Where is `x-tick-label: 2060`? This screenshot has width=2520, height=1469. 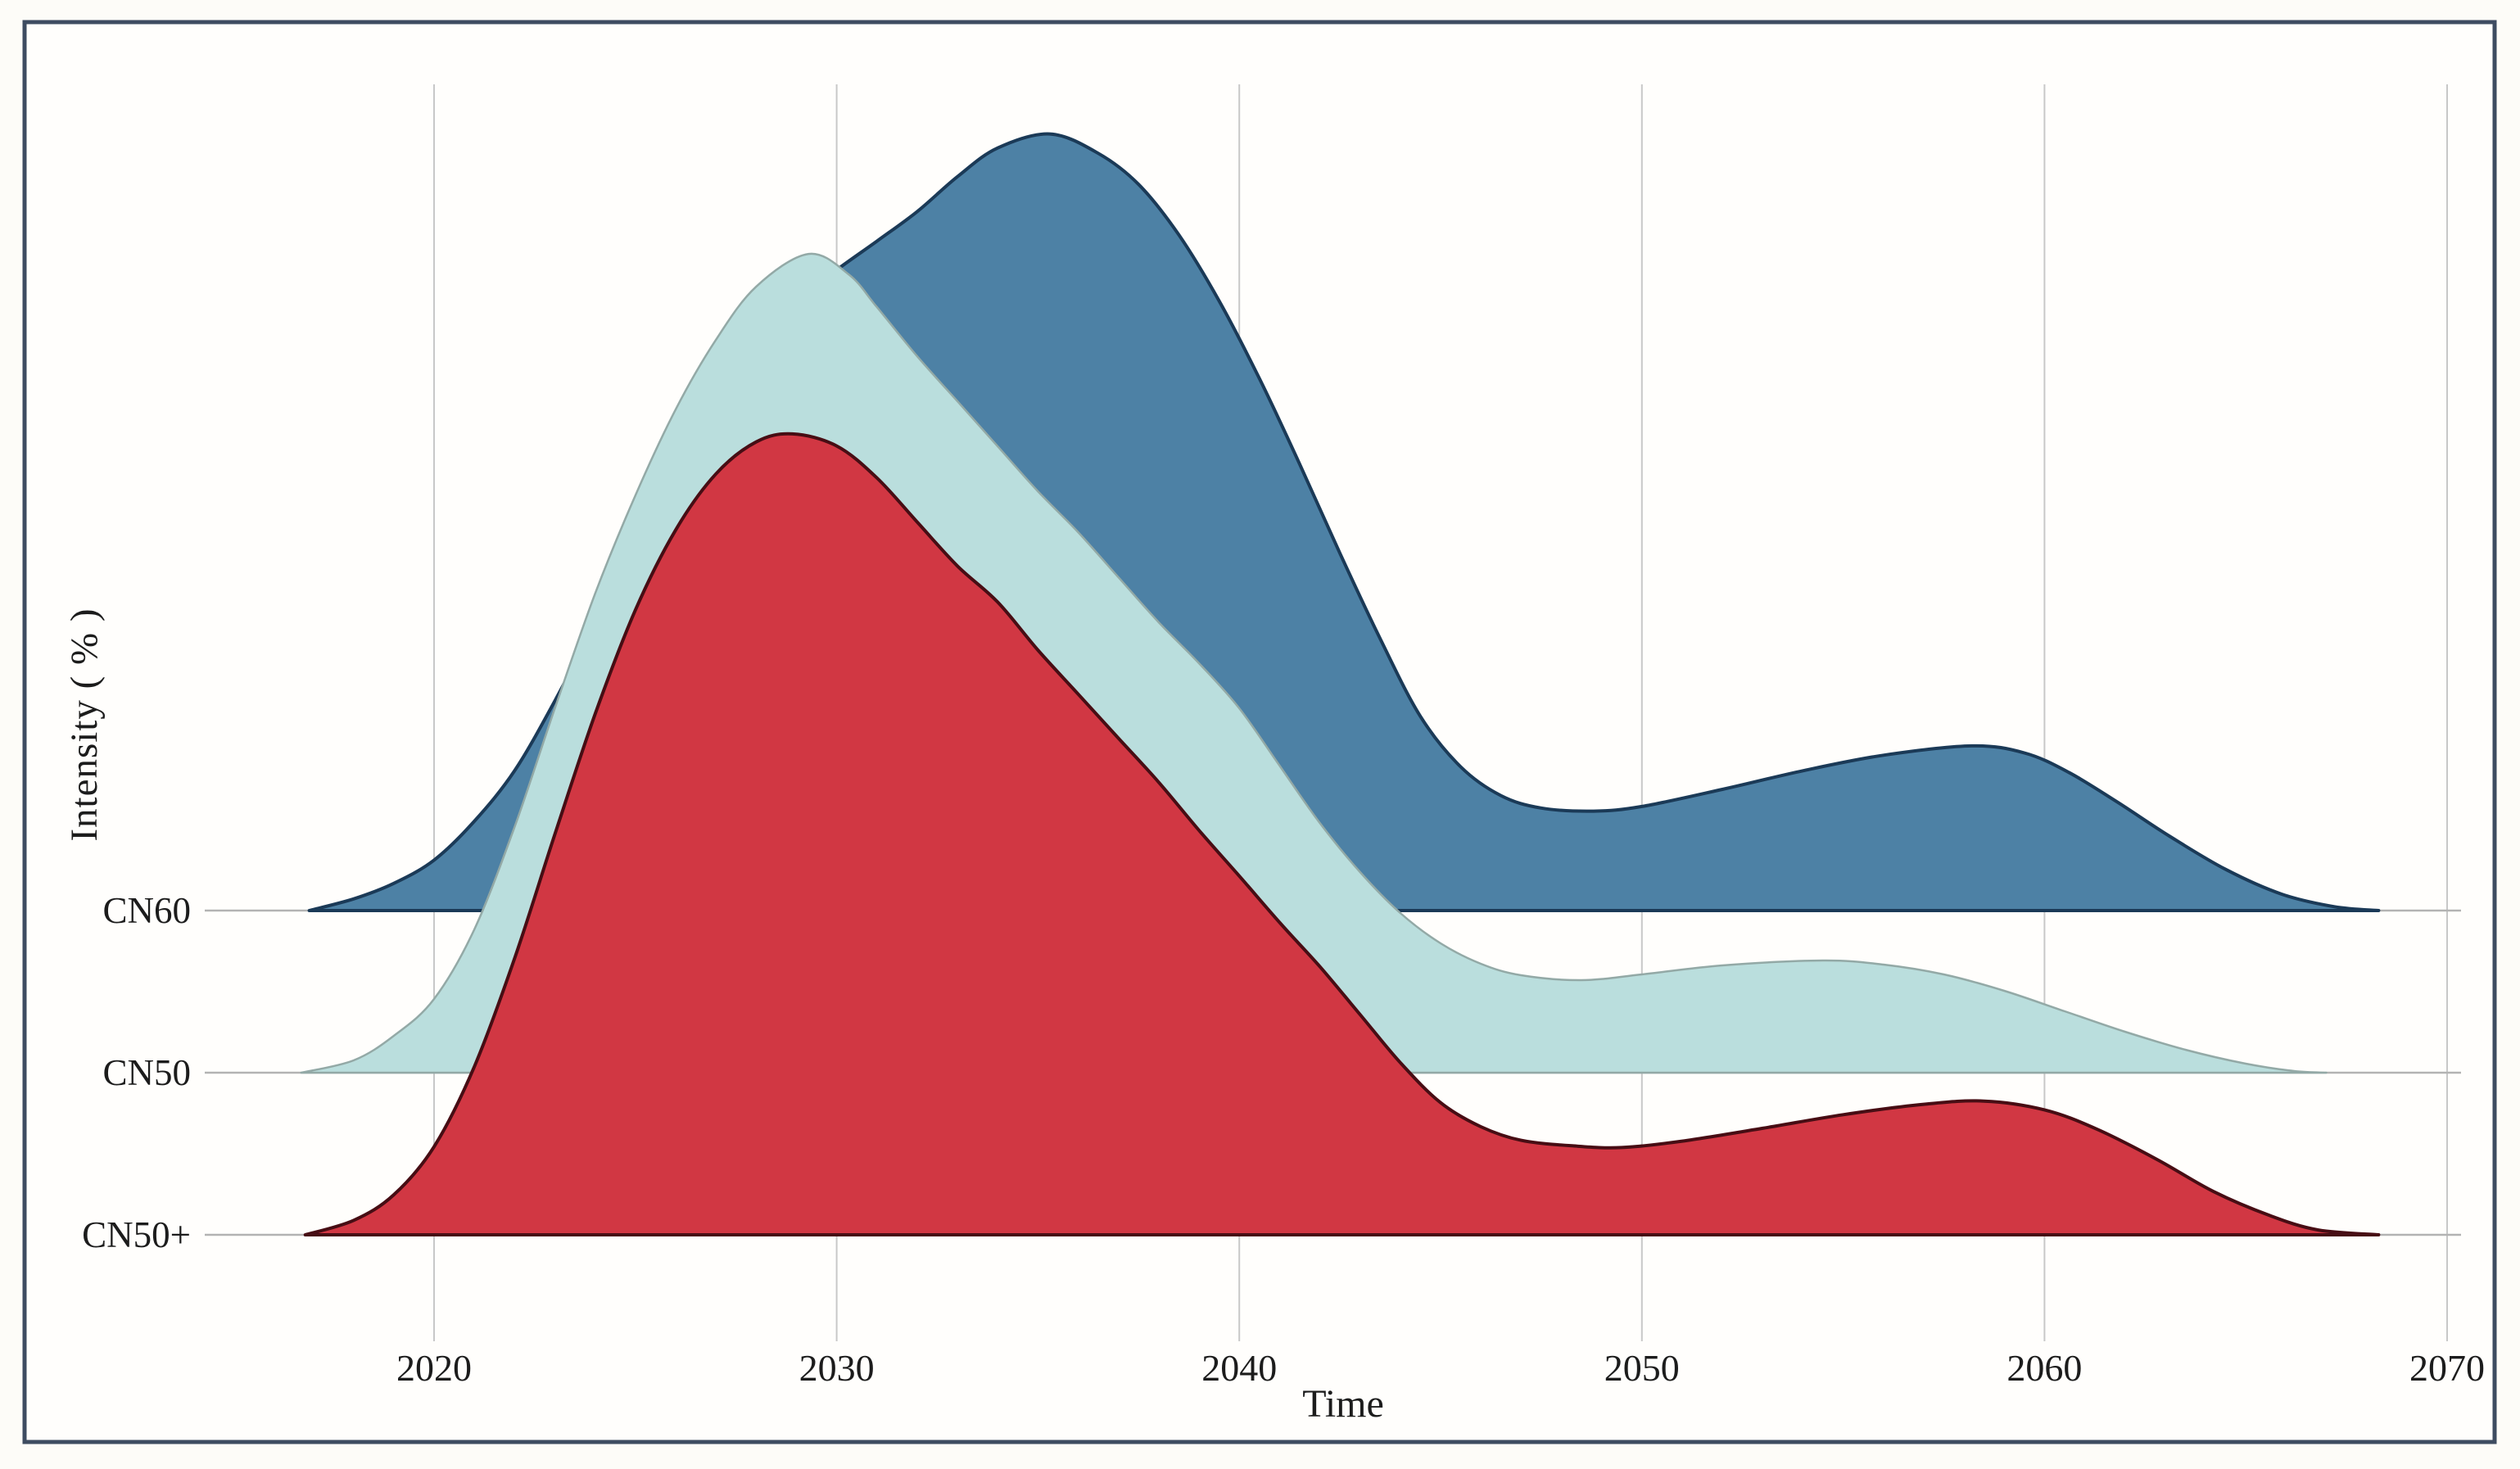 x-tick-label: 2060 is located at coordinates (2044, 1368).